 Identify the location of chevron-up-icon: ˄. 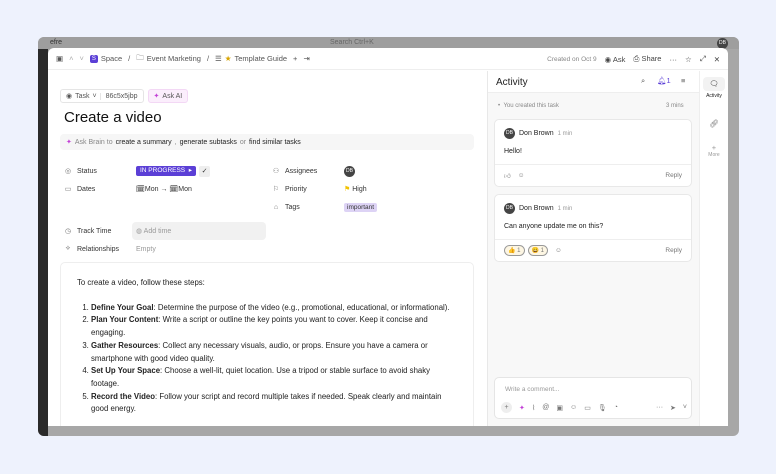
(71, 58).